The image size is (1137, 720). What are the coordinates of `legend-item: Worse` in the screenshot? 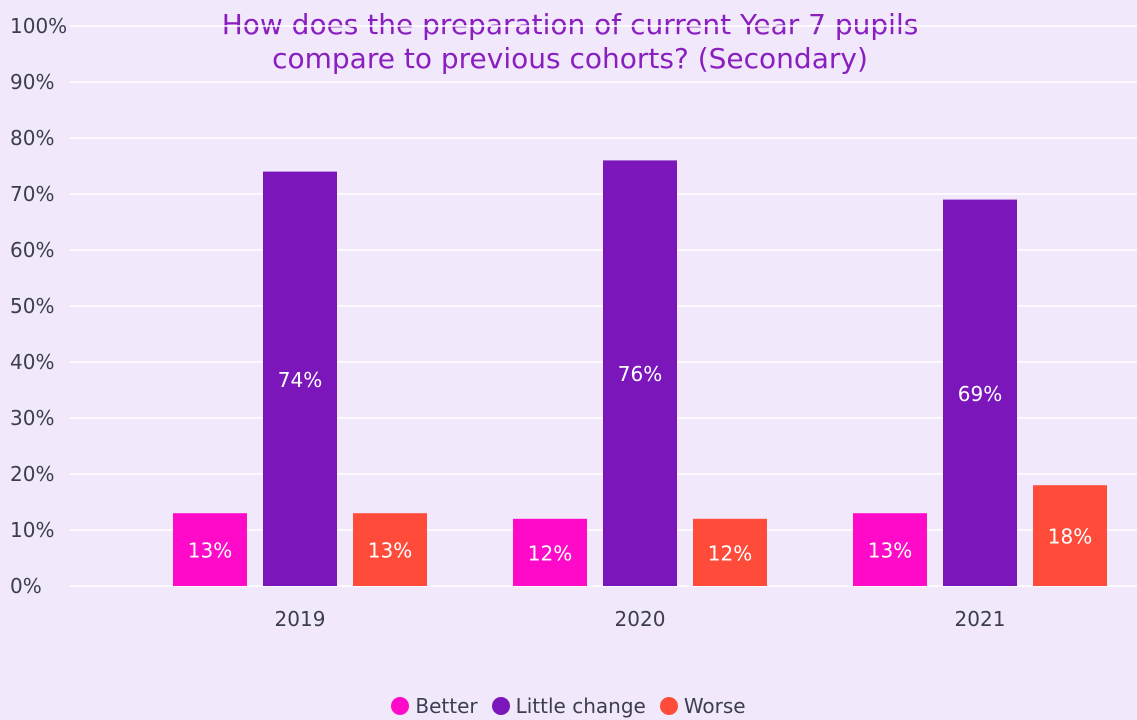 It's located at (702, 706).